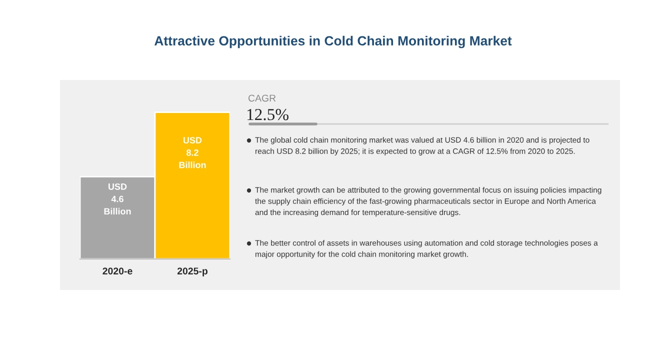 The width and height of the screenshot is (666, 361). What do you see at coordinates (192, 152) in the screenshot?
I see `data-label: USD 8.2 Billion` at bounding box center [192, 152].